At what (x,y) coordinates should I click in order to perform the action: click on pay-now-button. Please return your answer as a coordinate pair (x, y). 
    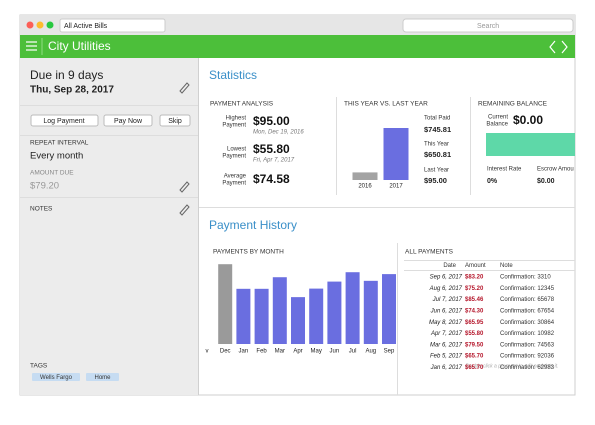
    Looking at the image, I should click on (128, 120).